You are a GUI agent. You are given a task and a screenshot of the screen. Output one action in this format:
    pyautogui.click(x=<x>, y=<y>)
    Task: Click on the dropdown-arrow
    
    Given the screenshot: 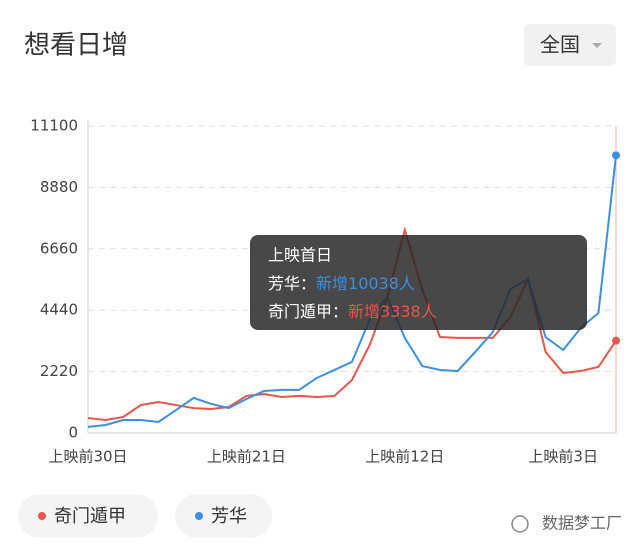 What is the action you would take?
    pyautogui.click(x=597, y=45)
    